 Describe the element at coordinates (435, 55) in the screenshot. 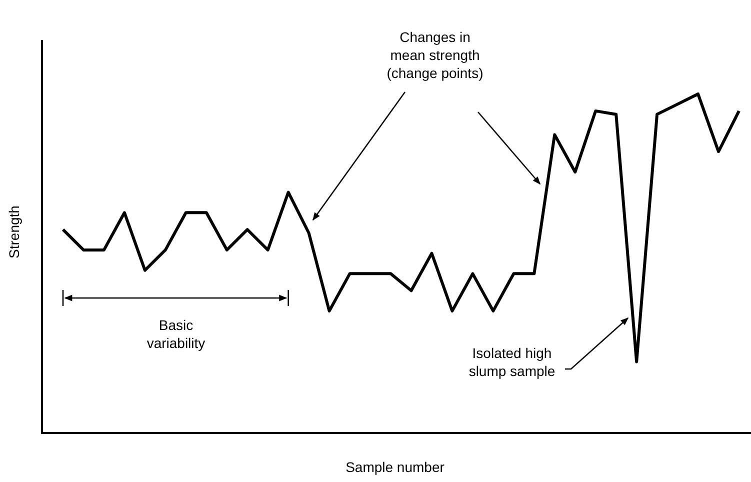

I see `text: Changes in mean strength (change points)` at that location.